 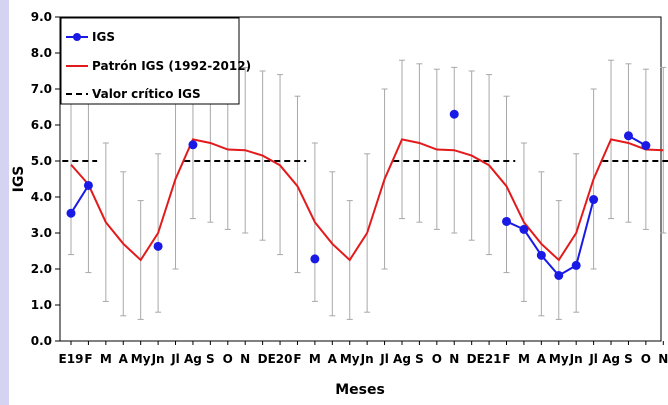 I want to click on legend-critical-label: Valor crítico IGS, so click(x=146, y=94).